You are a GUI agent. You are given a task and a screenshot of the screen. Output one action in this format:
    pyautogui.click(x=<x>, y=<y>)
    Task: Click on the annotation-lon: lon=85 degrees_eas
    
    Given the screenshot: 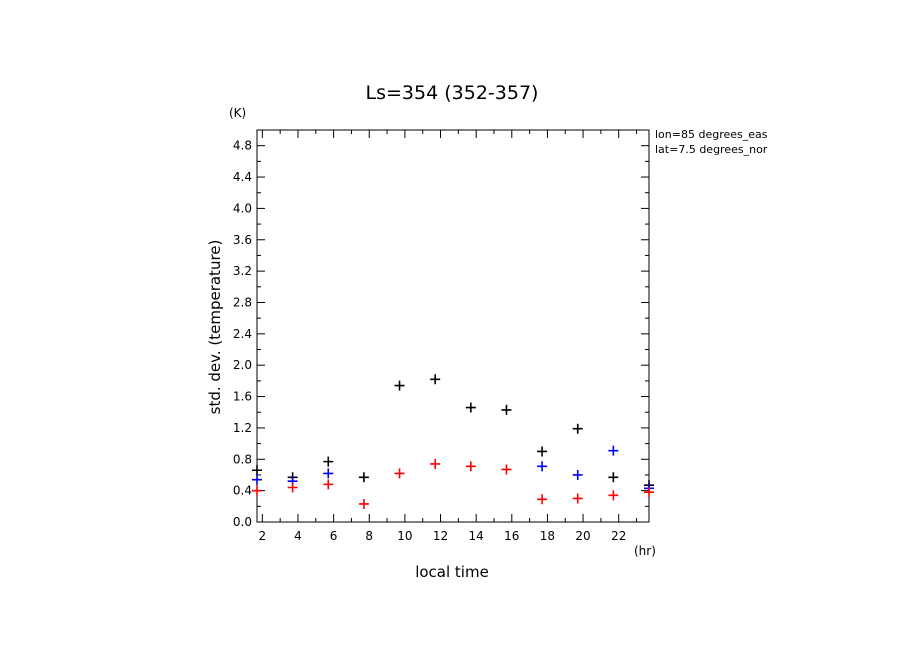 What is the action you would take?
    pyautogui.click(x=711, y=134)
    